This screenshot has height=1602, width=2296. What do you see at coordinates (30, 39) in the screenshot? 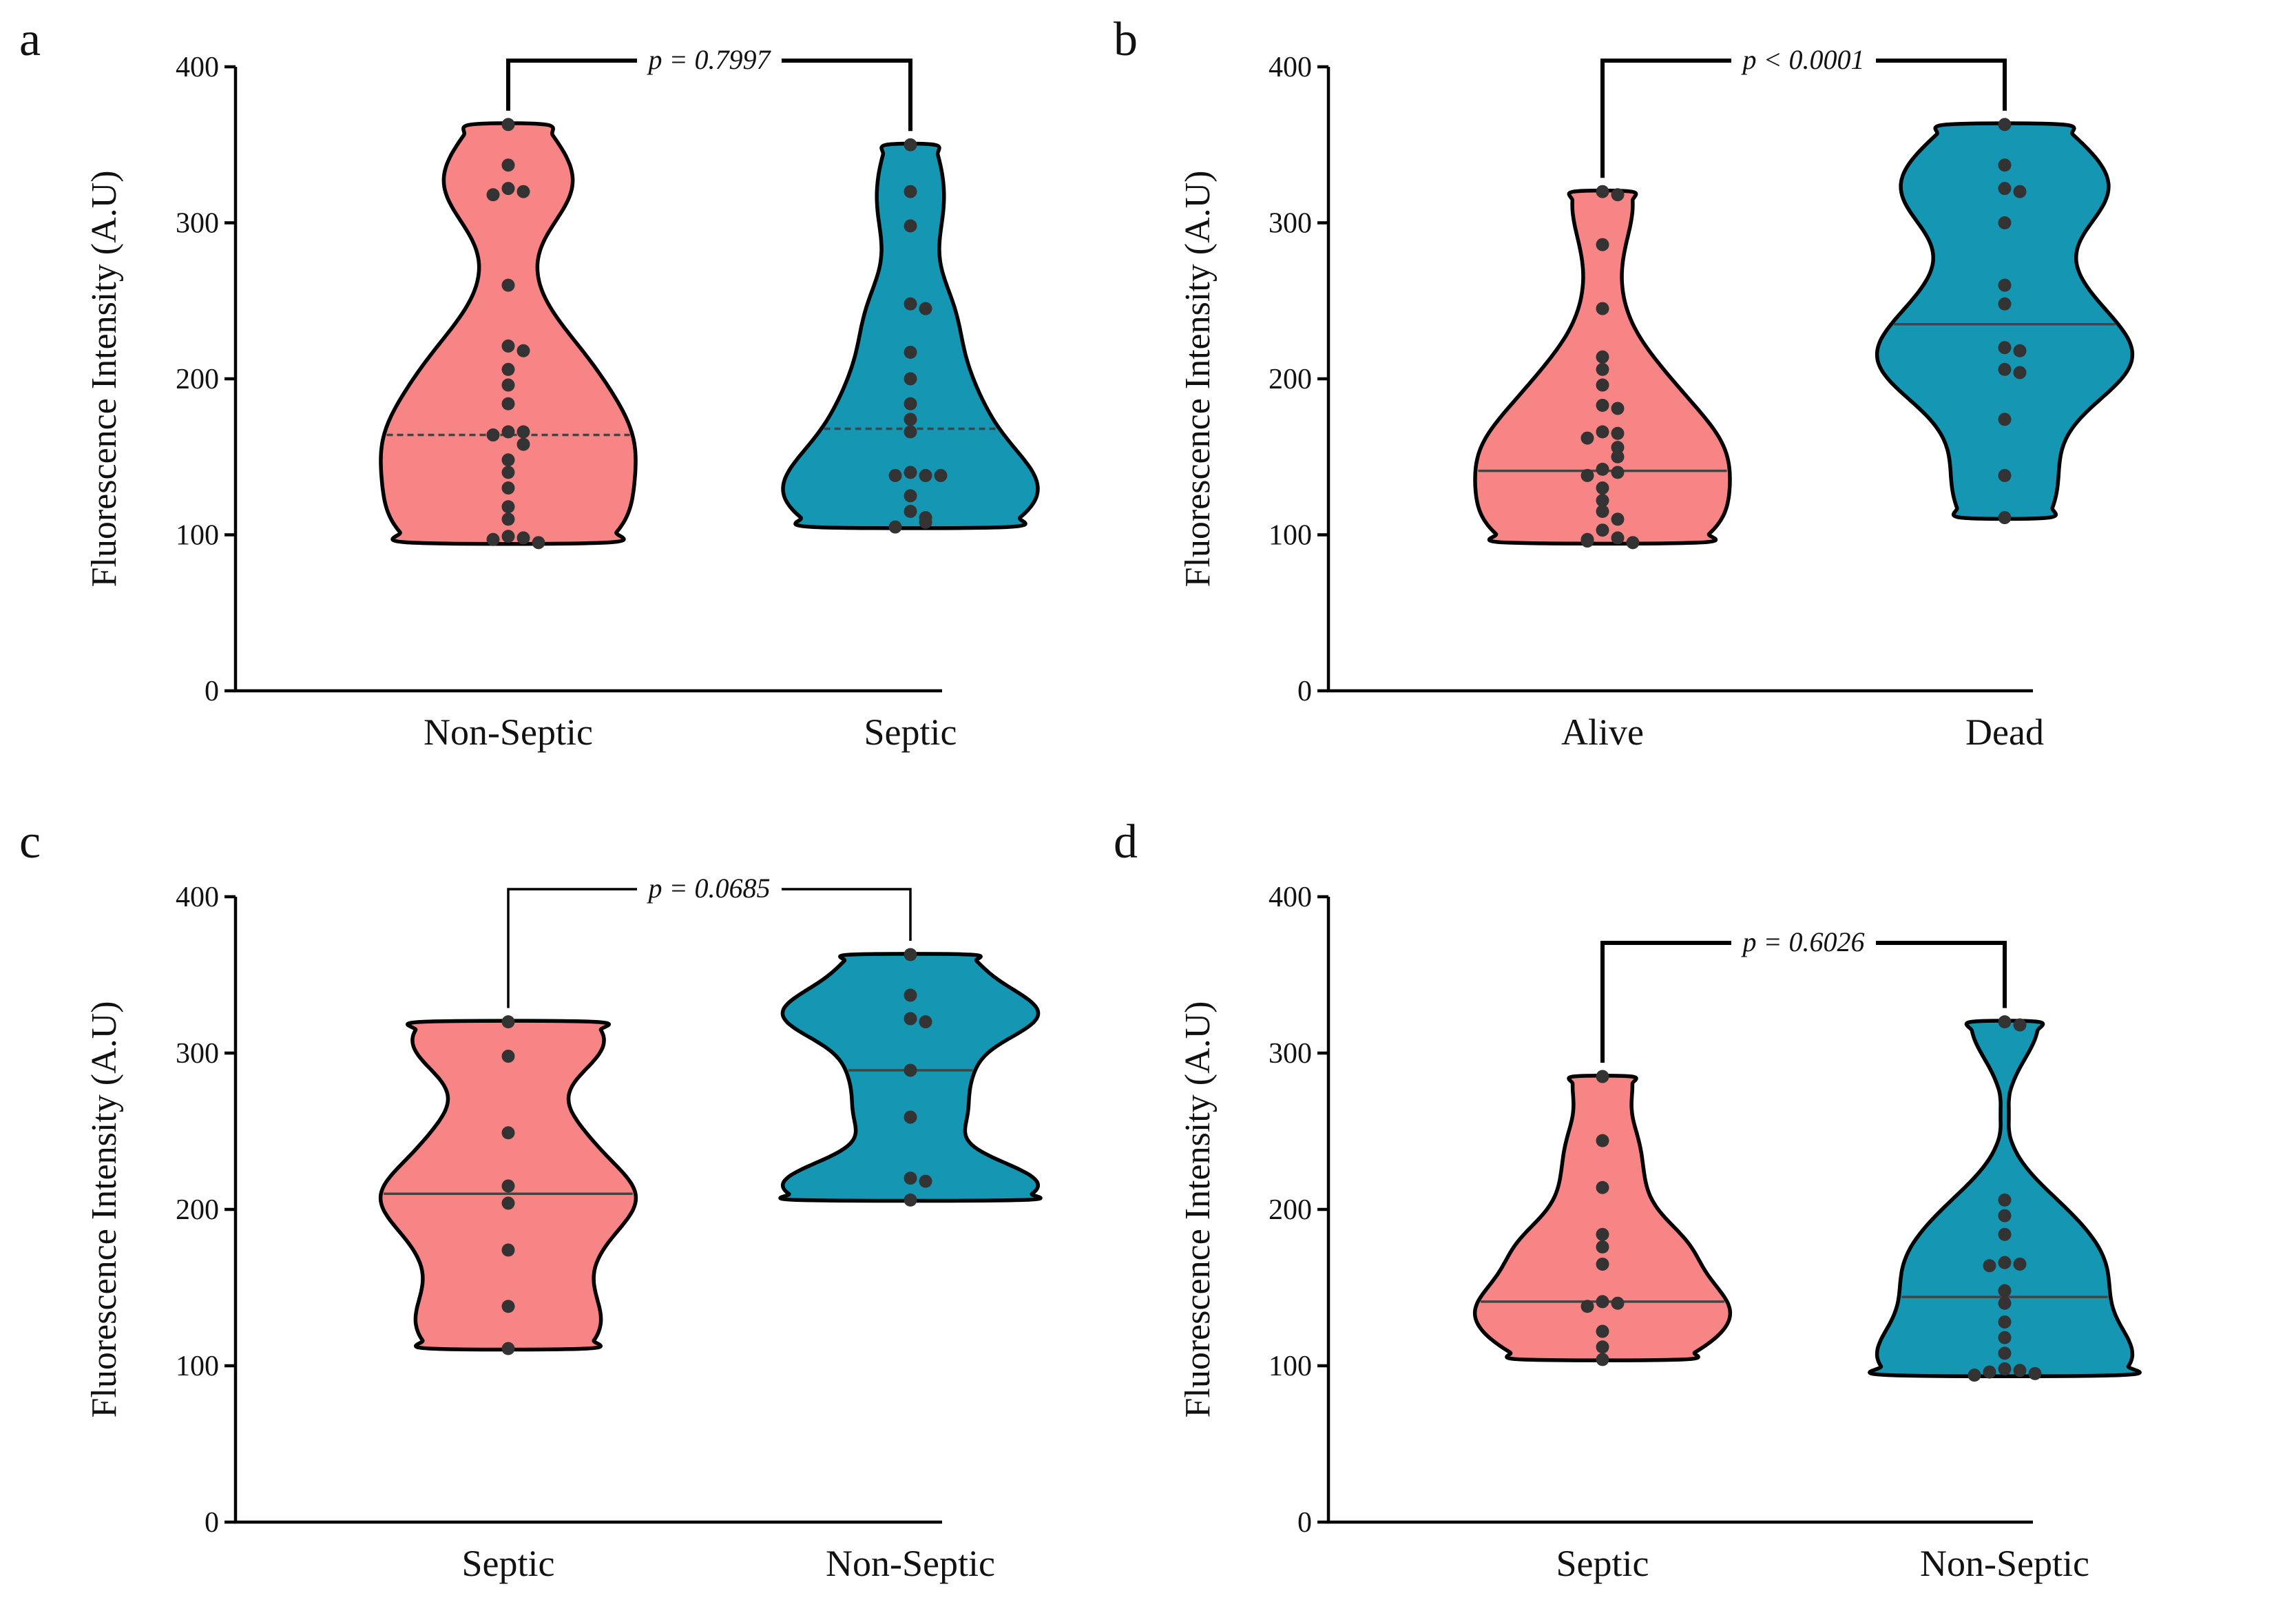
I see `panel-letter: a` at bounding box center [30, 39].